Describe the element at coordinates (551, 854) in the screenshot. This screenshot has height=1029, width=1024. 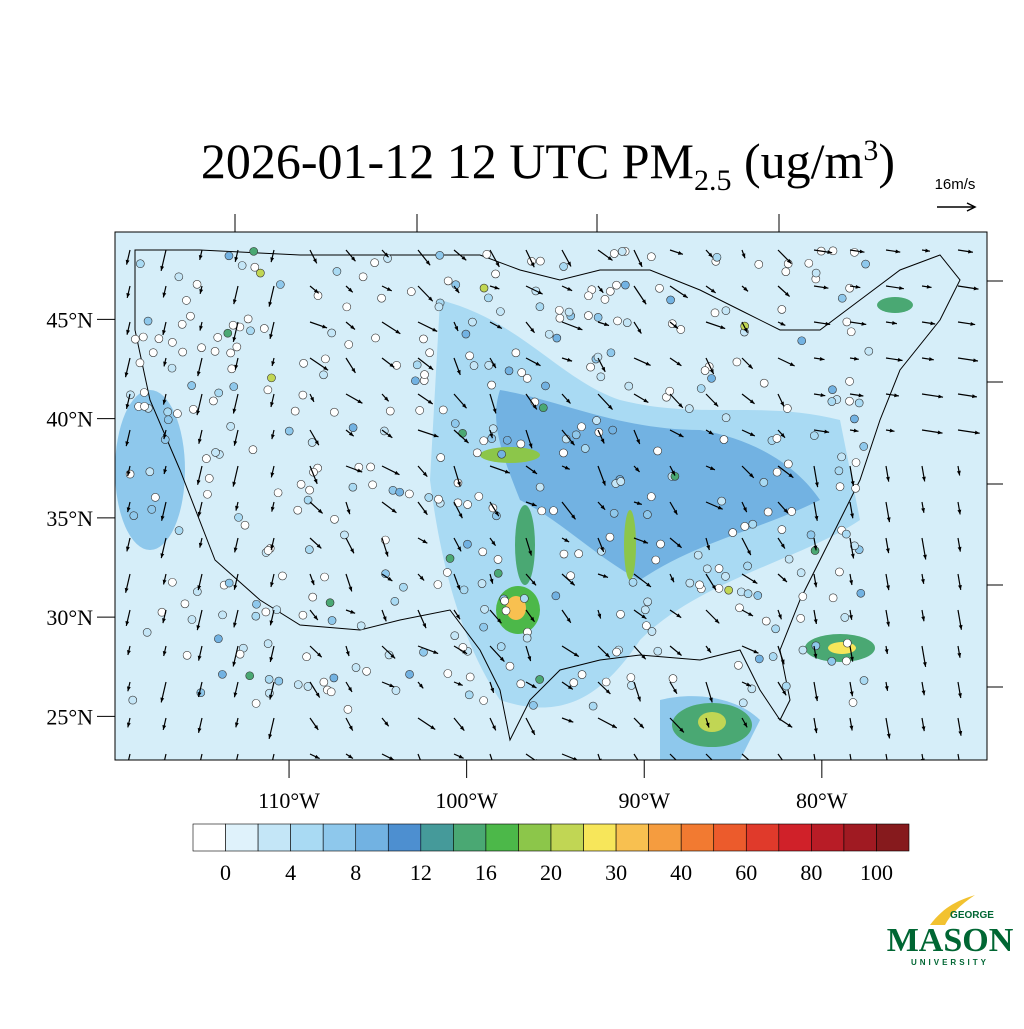
I see `colorbar: 0 4 8 12 16 20 30 40 60 80 100` at that location.